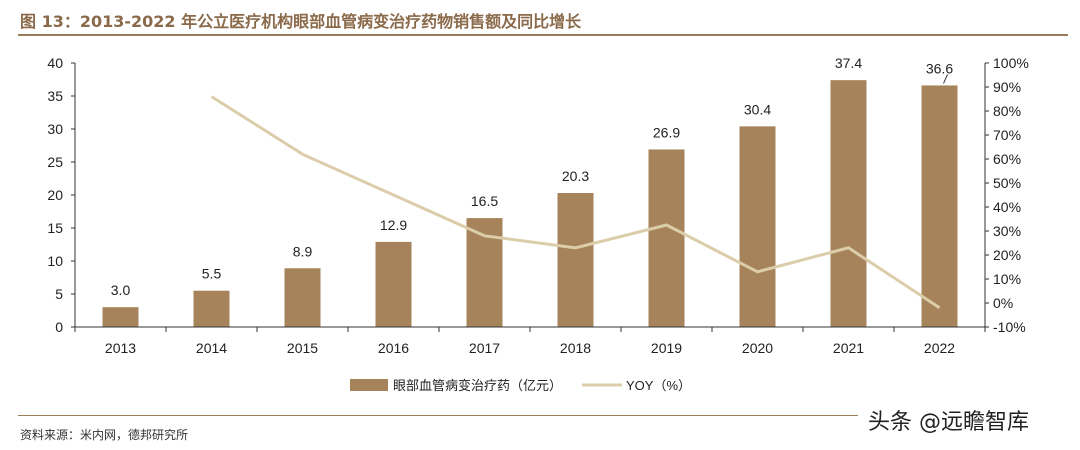  Describe the element at coordinates (393, 225) in the screenshot. I see `bar-data-label: 12.9` at that location.